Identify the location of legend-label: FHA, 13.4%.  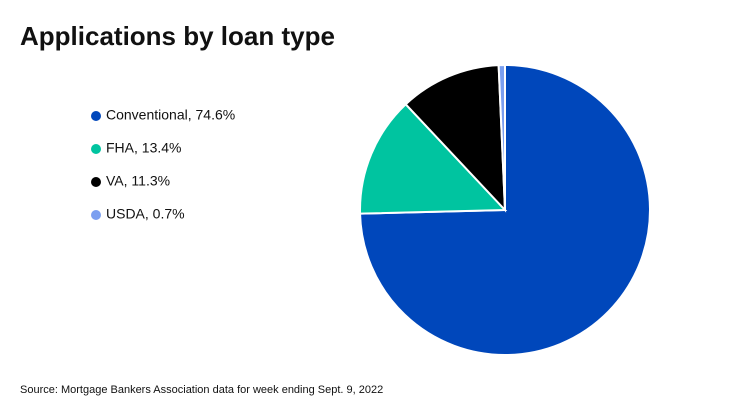
(143, 148).